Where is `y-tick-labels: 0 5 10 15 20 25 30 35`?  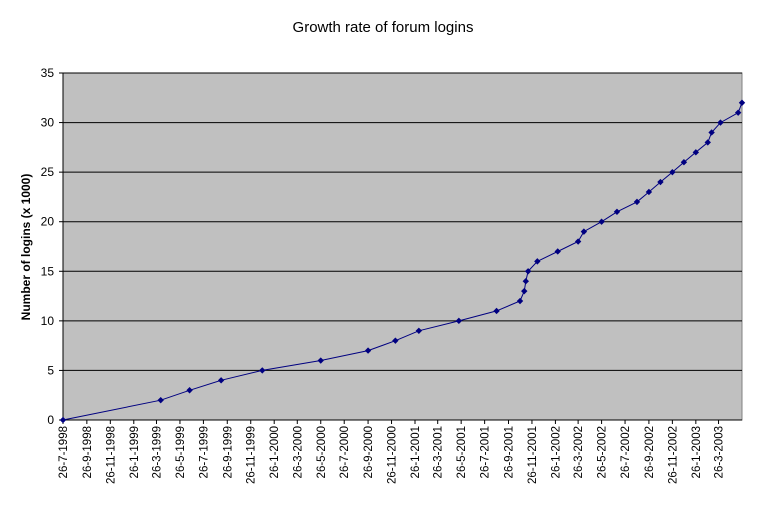
y-tick-labels: 0 5 10 15 20 25 30 35 is located at coordinates (48, 246).